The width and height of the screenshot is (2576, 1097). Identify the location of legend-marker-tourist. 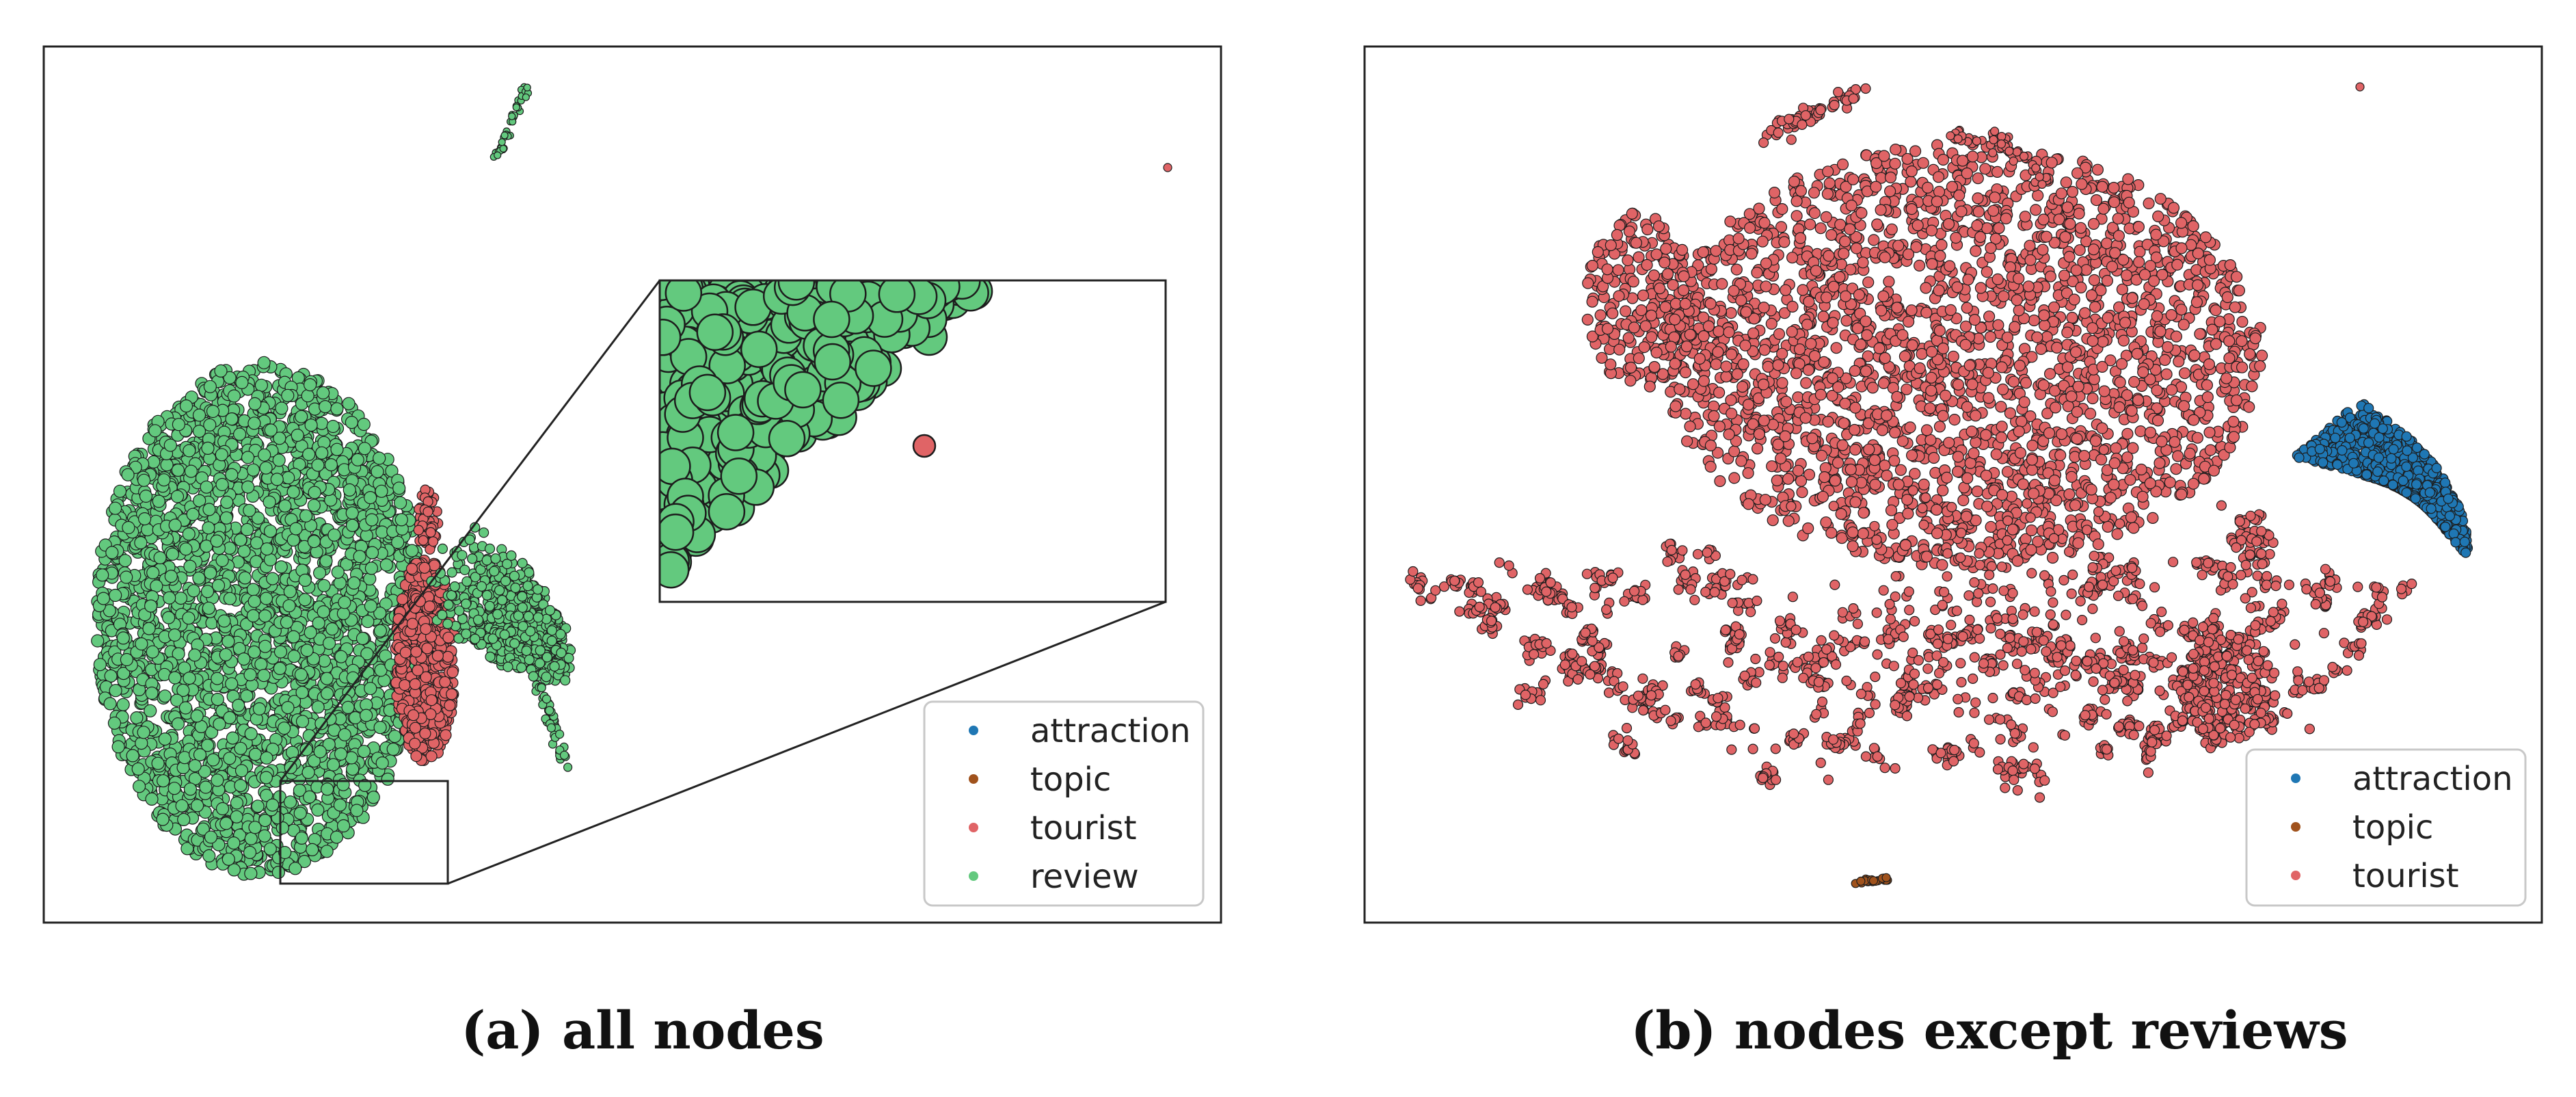
(973, 827).